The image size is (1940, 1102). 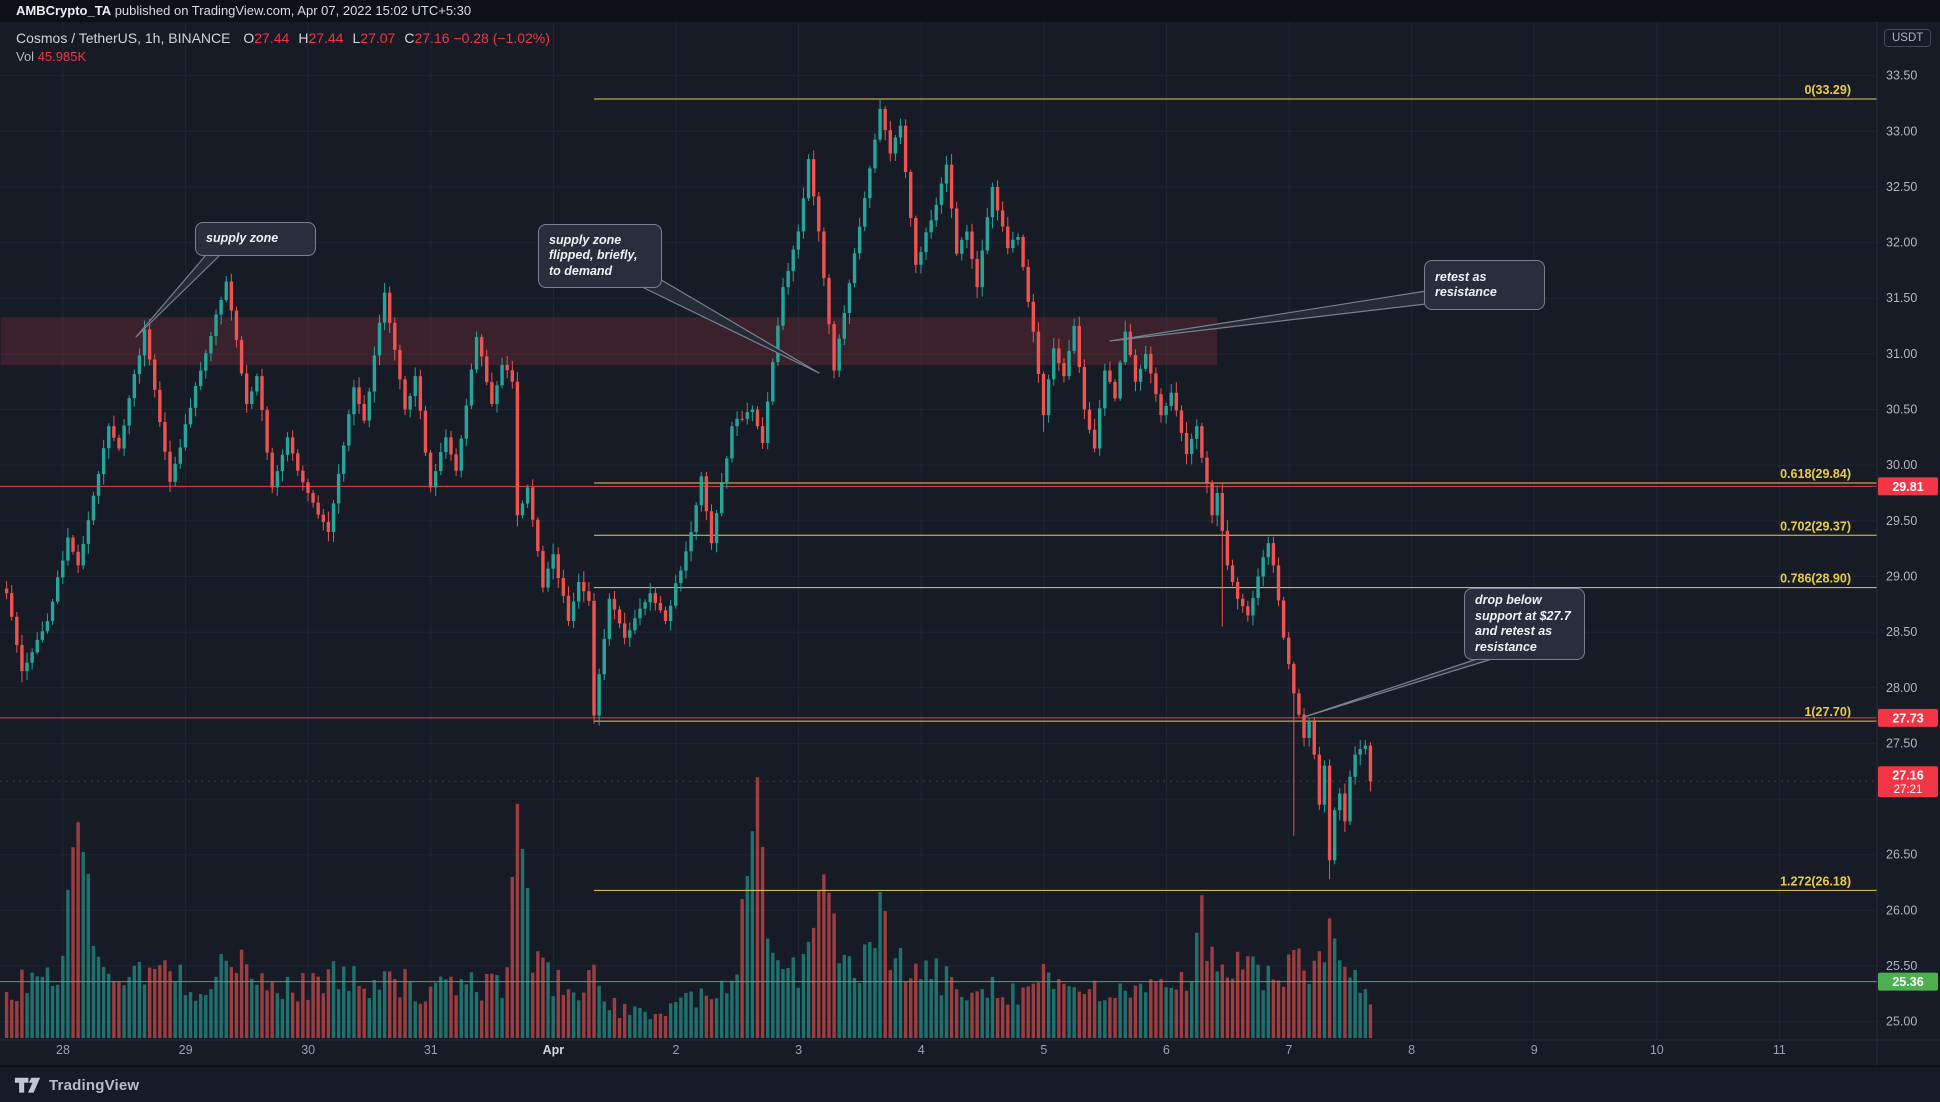 I want to click on price-tick-label: 32.00, so click(x=1901, y=243).